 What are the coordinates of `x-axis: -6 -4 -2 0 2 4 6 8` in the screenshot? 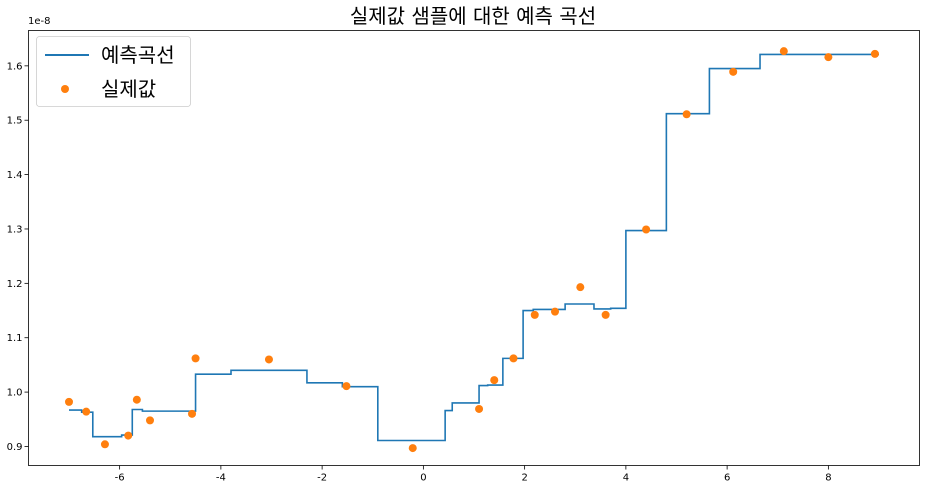 It's located at (473, 474).